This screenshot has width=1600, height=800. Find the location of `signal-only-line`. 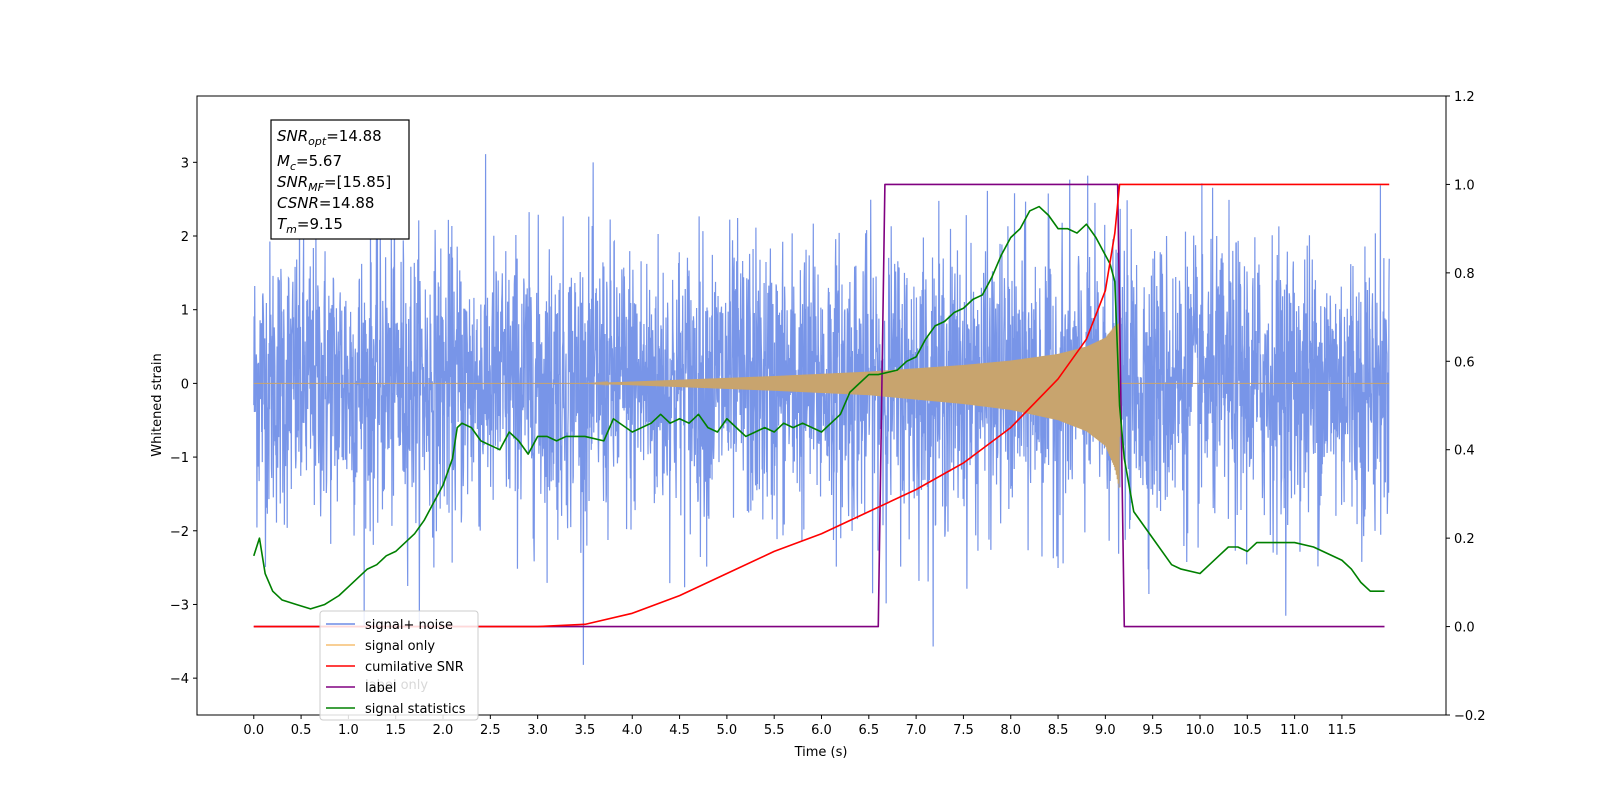

signal-only-line is located at coordinates (821, 405).